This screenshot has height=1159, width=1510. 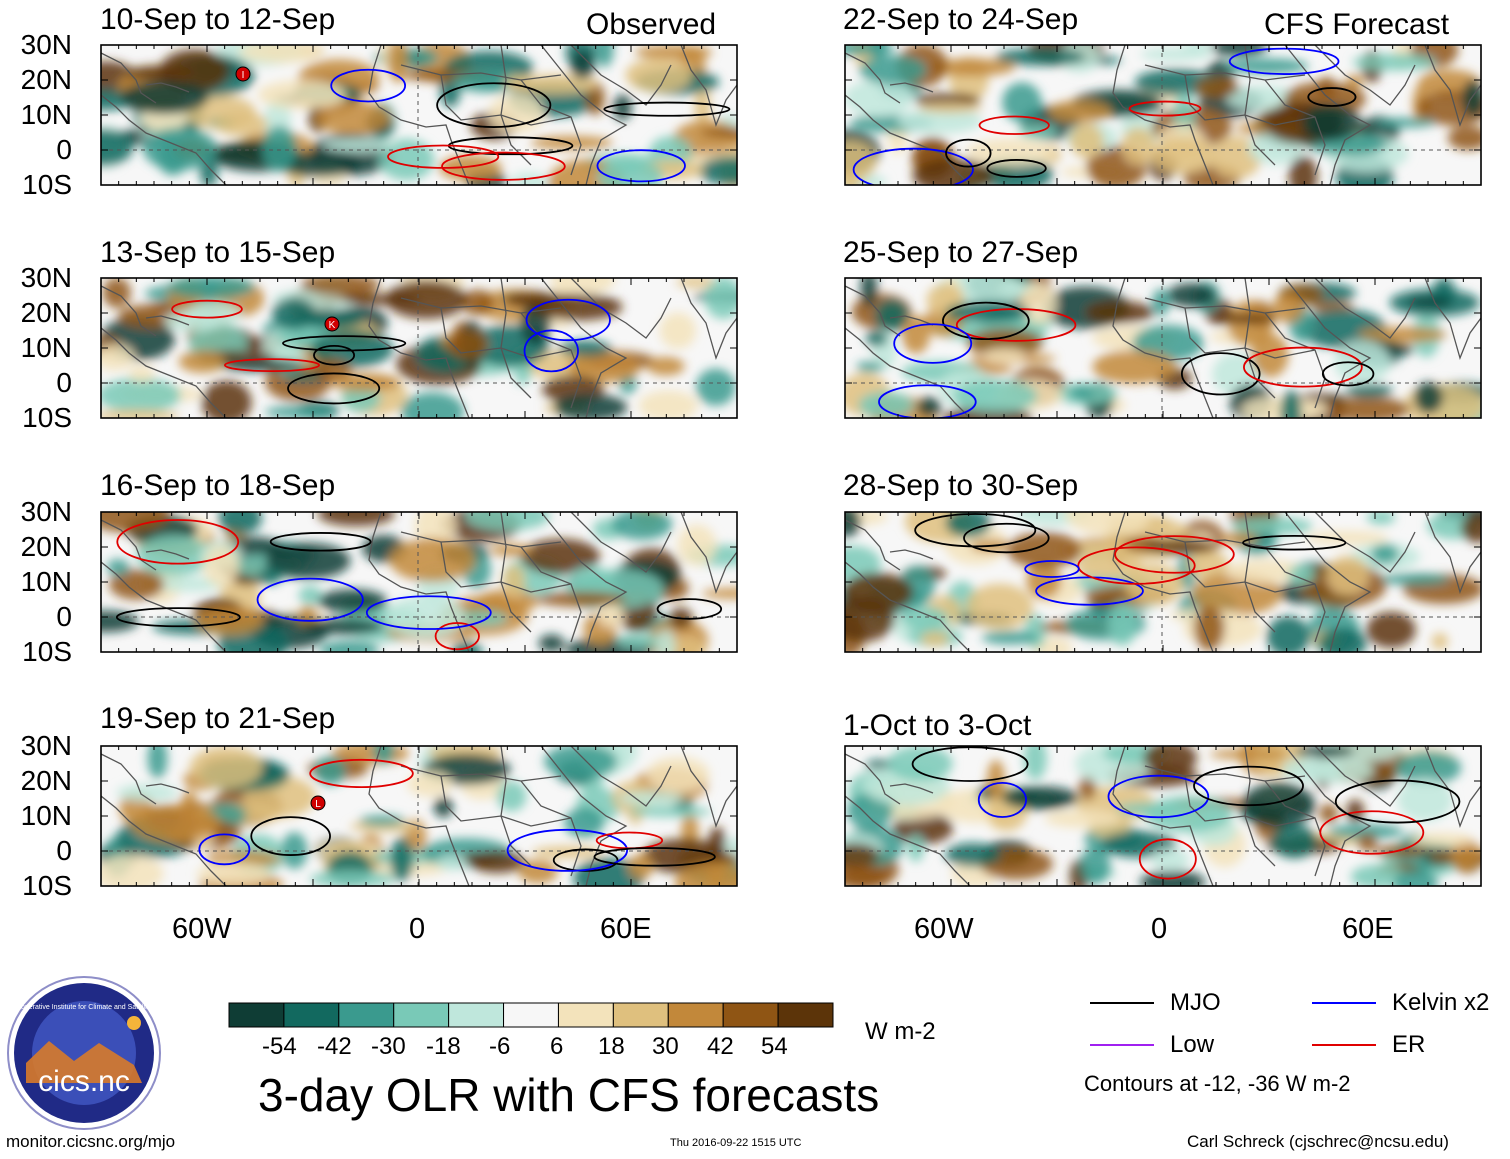 I want to click on legend-label-mjo: MJO, so click(x=1195, y=1002).